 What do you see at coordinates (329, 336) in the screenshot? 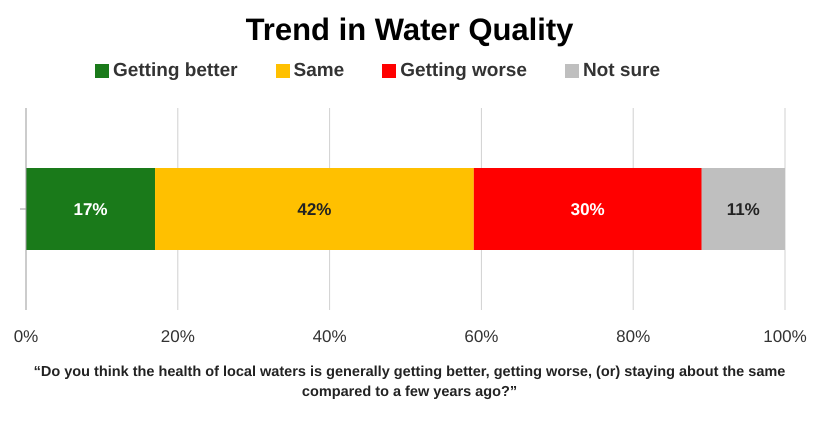
I see `x-tick-label: 40%` at bounding box center [329, 336].